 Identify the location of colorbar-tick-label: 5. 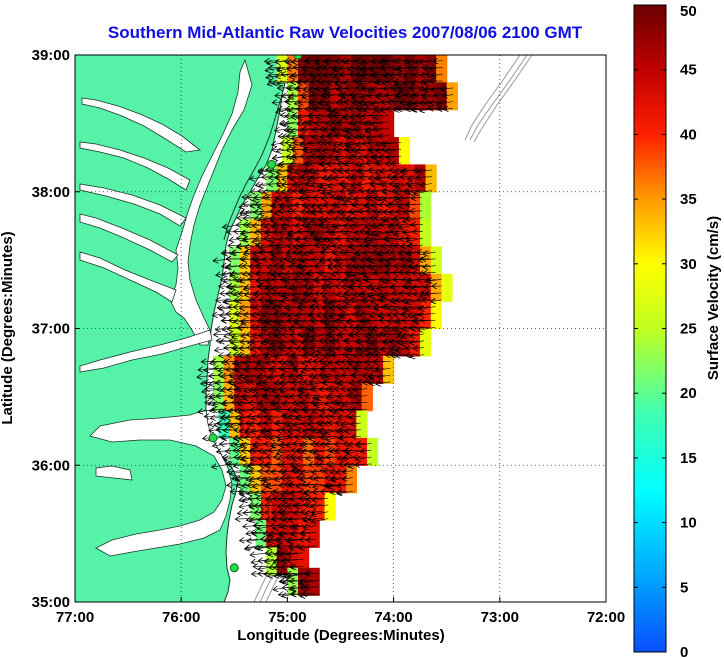
(684, 587).